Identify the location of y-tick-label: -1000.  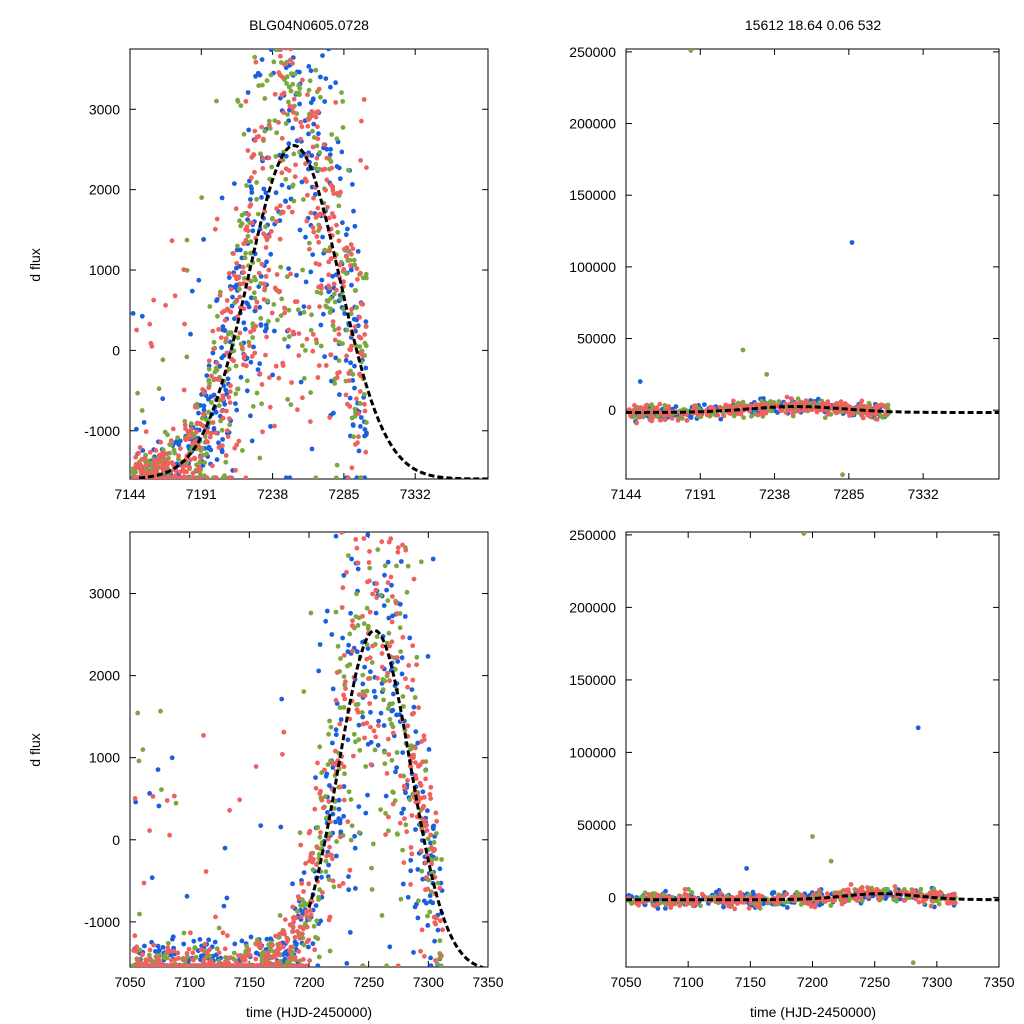
(102, 922).